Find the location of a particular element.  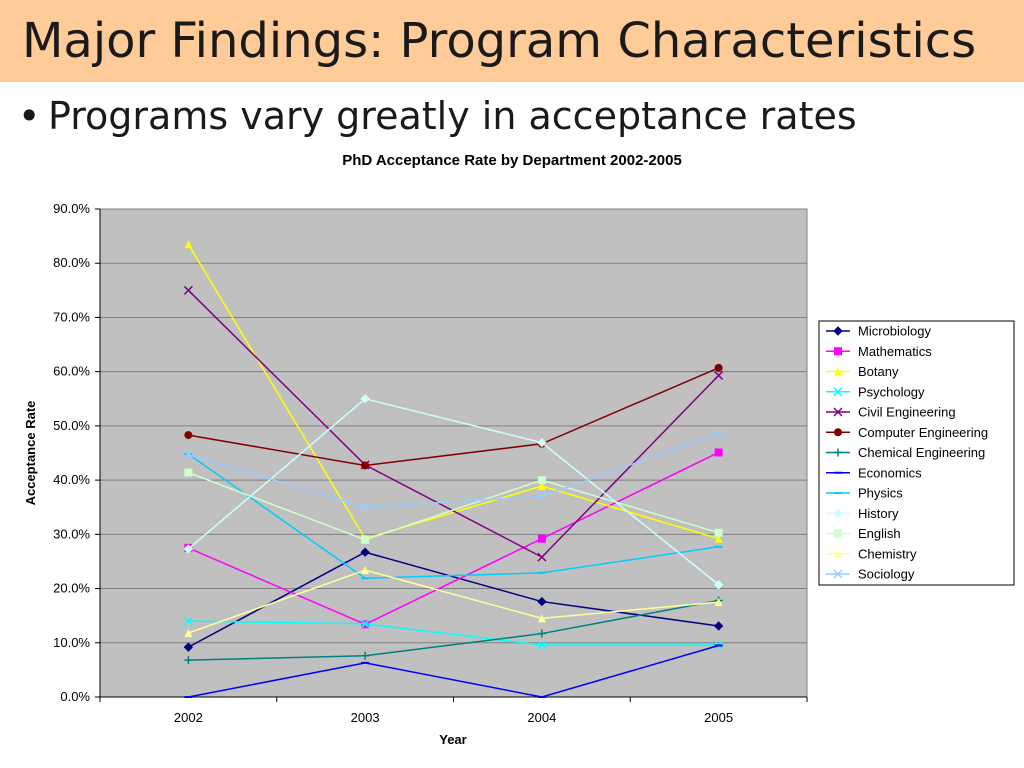

legend-item: Physics is located at coordinates (864, 493).